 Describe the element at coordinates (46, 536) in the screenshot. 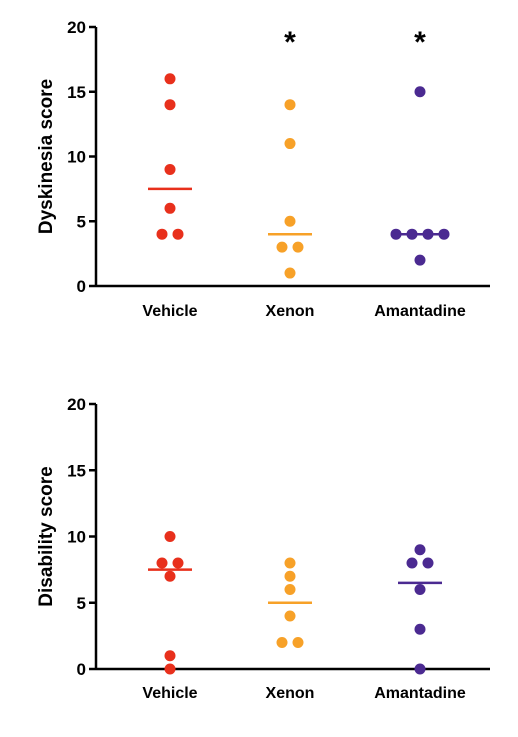

I see `y-axis-label: Disability score` at that location.